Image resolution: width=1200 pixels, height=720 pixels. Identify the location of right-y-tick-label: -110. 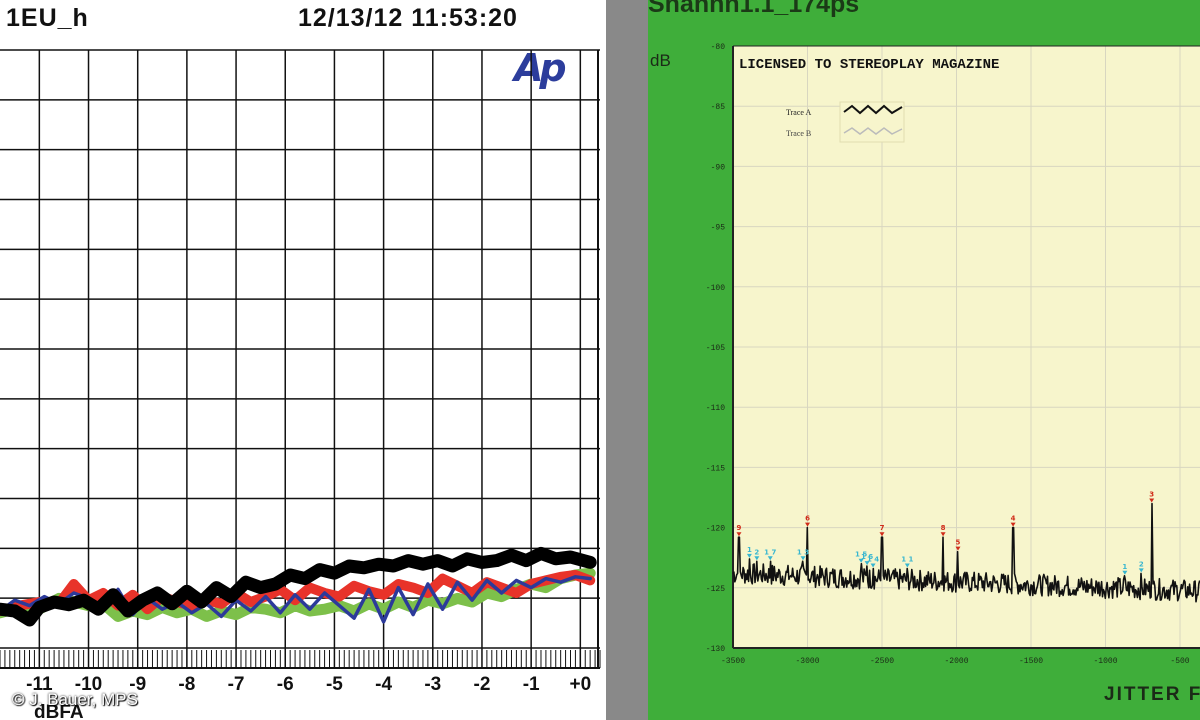
(715, 408).